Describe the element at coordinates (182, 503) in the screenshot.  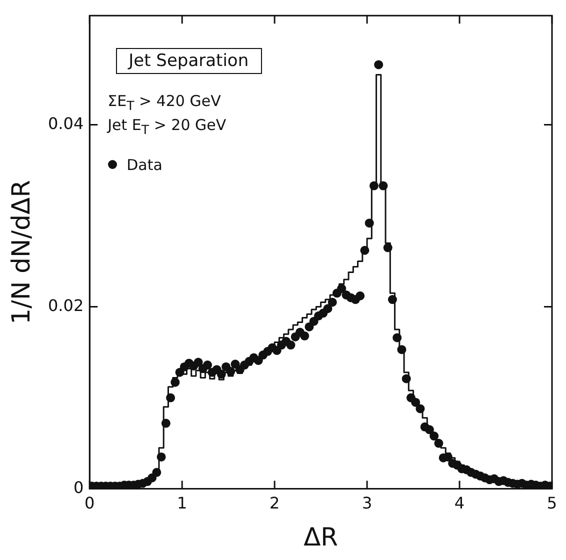
I see `x-tick-label: 1` at that location.